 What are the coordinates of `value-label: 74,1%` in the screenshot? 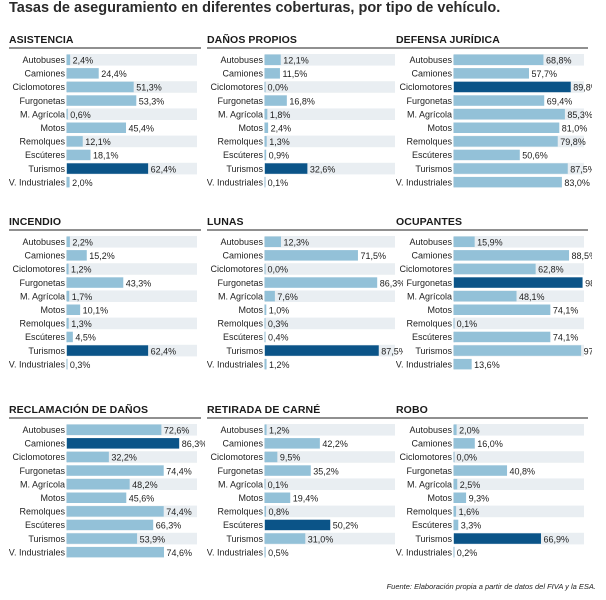 It's located at (566, 338).